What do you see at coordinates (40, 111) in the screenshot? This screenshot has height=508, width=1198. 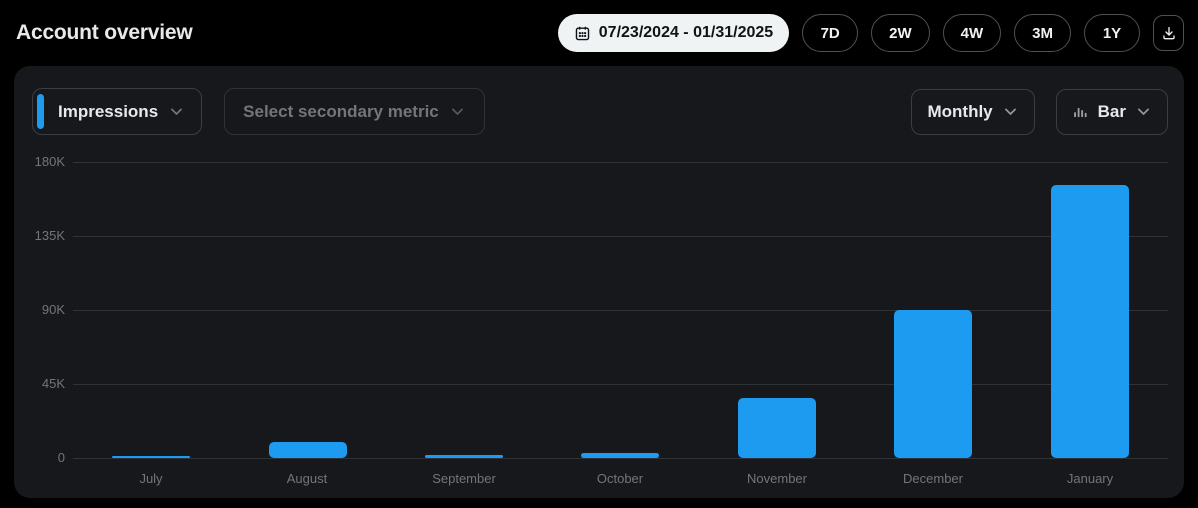 I see `metric-accent-bar` at bounding box center [40, 111].